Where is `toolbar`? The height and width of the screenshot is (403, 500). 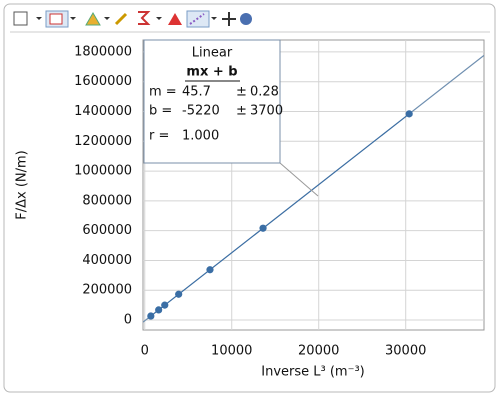
toolbar is located at coordinates (250, 21).